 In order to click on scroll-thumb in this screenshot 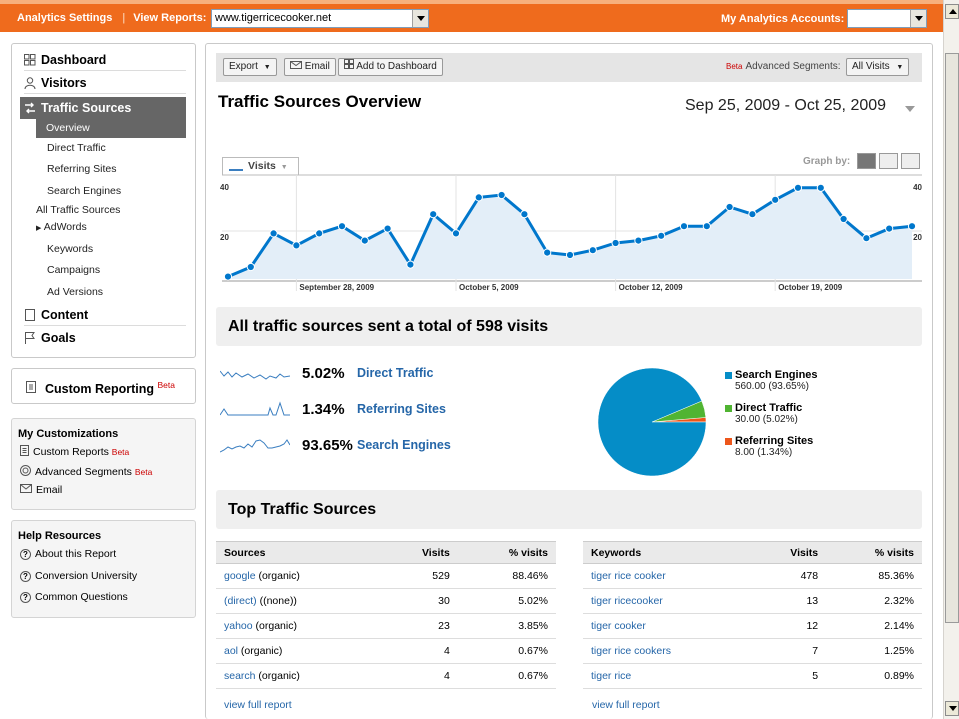, I will do `click(952, 338)`.